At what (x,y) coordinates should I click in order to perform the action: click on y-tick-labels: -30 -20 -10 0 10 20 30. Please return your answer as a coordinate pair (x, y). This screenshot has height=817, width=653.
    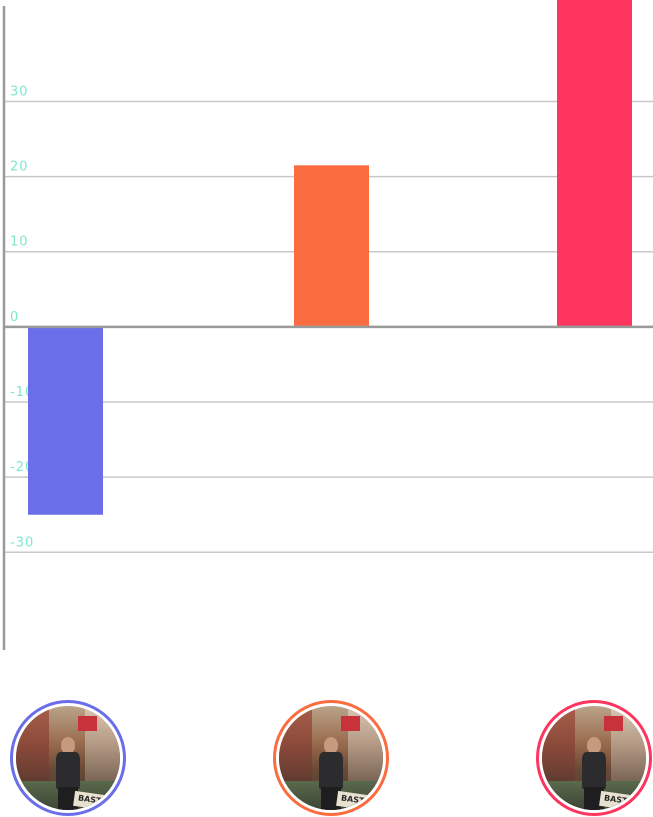
    Looking at the image, I should click on (22, 317).